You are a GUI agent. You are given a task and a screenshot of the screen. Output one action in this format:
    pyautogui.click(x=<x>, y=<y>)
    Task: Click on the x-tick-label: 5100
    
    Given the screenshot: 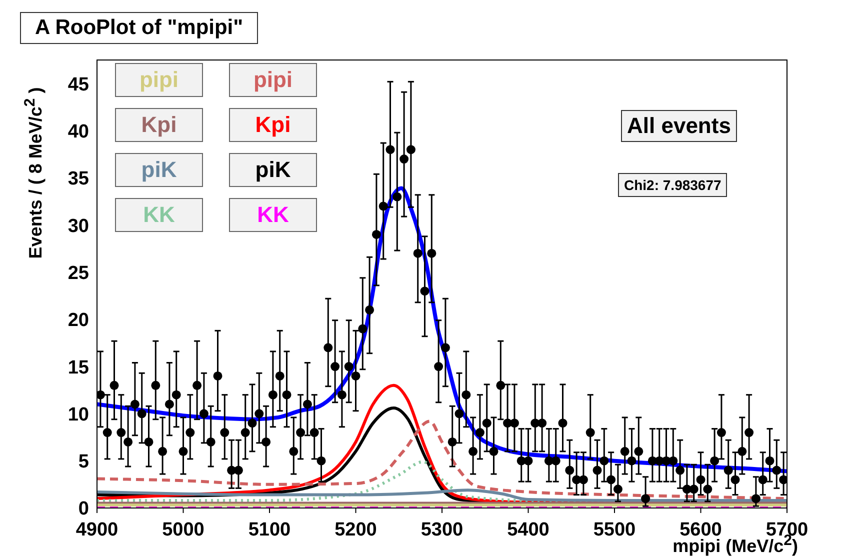 What is the action you would take?
    pyautogui.click(x=269, y=529)
    